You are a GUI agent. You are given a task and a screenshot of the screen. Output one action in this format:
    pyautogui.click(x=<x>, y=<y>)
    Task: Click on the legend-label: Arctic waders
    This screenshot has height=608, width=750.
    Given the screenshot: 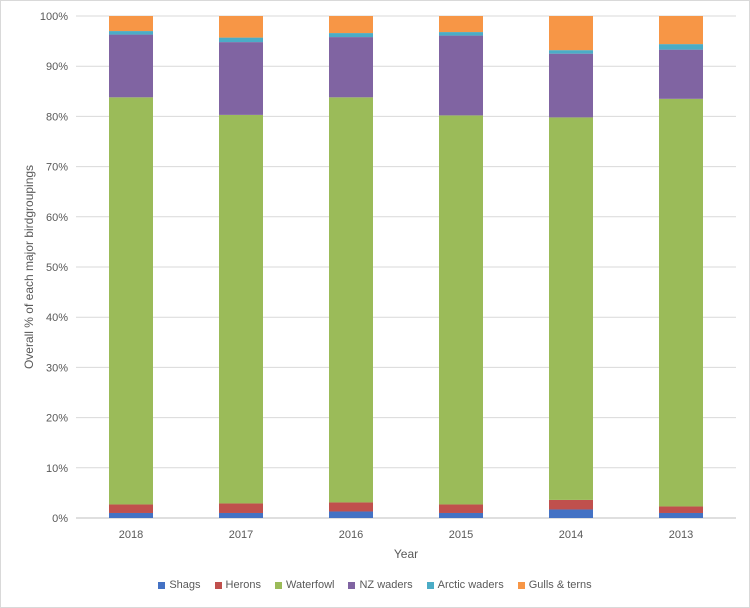 What is the action you would take?
    pyautogui.click(x=470, y=585)
    